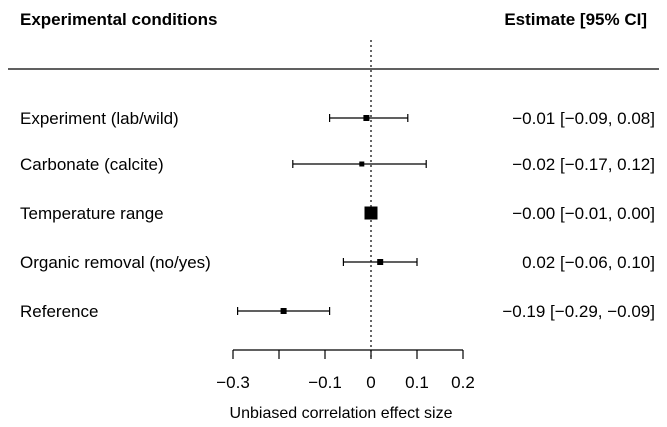 This screenshot has width=667, height=427. Describe the element at coordinates (417, 382) in the screenshot. I see `x-tick-label: 0.1` at that location.